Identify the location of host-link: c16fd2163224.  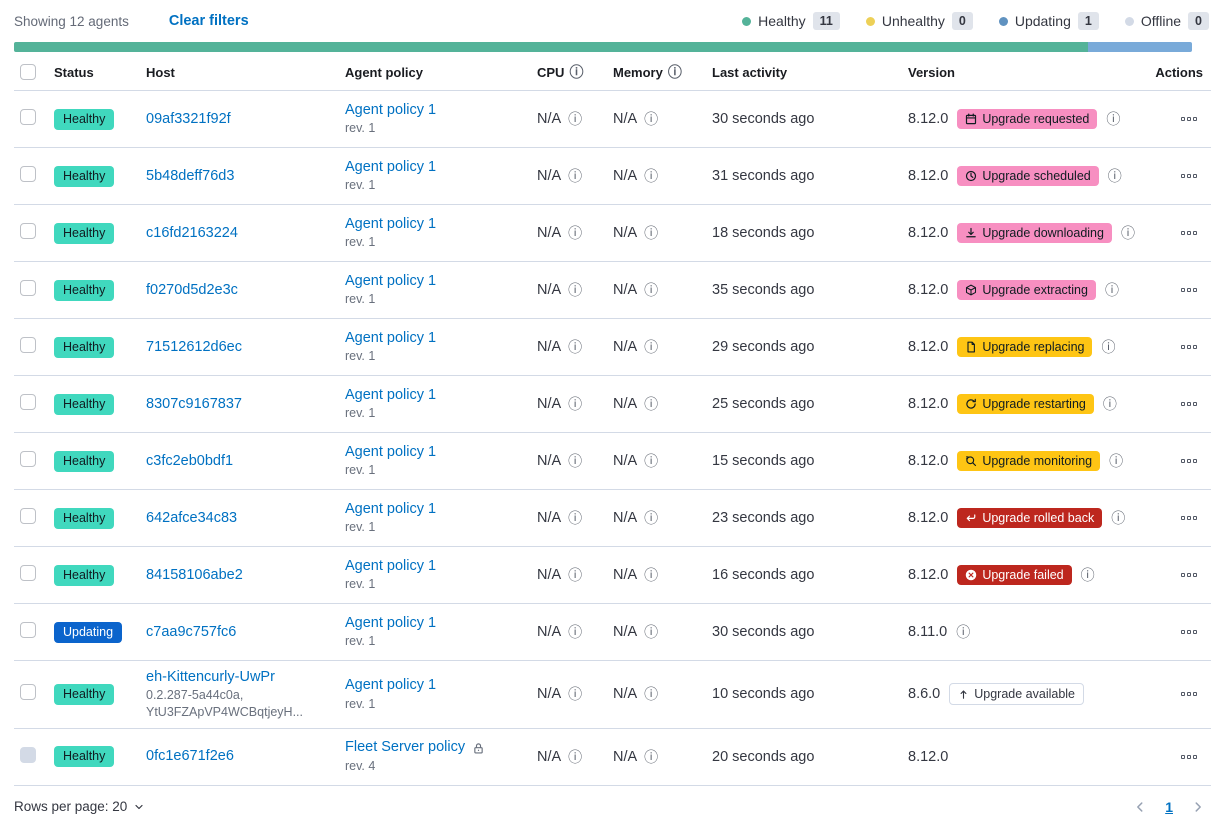
(192, 232).